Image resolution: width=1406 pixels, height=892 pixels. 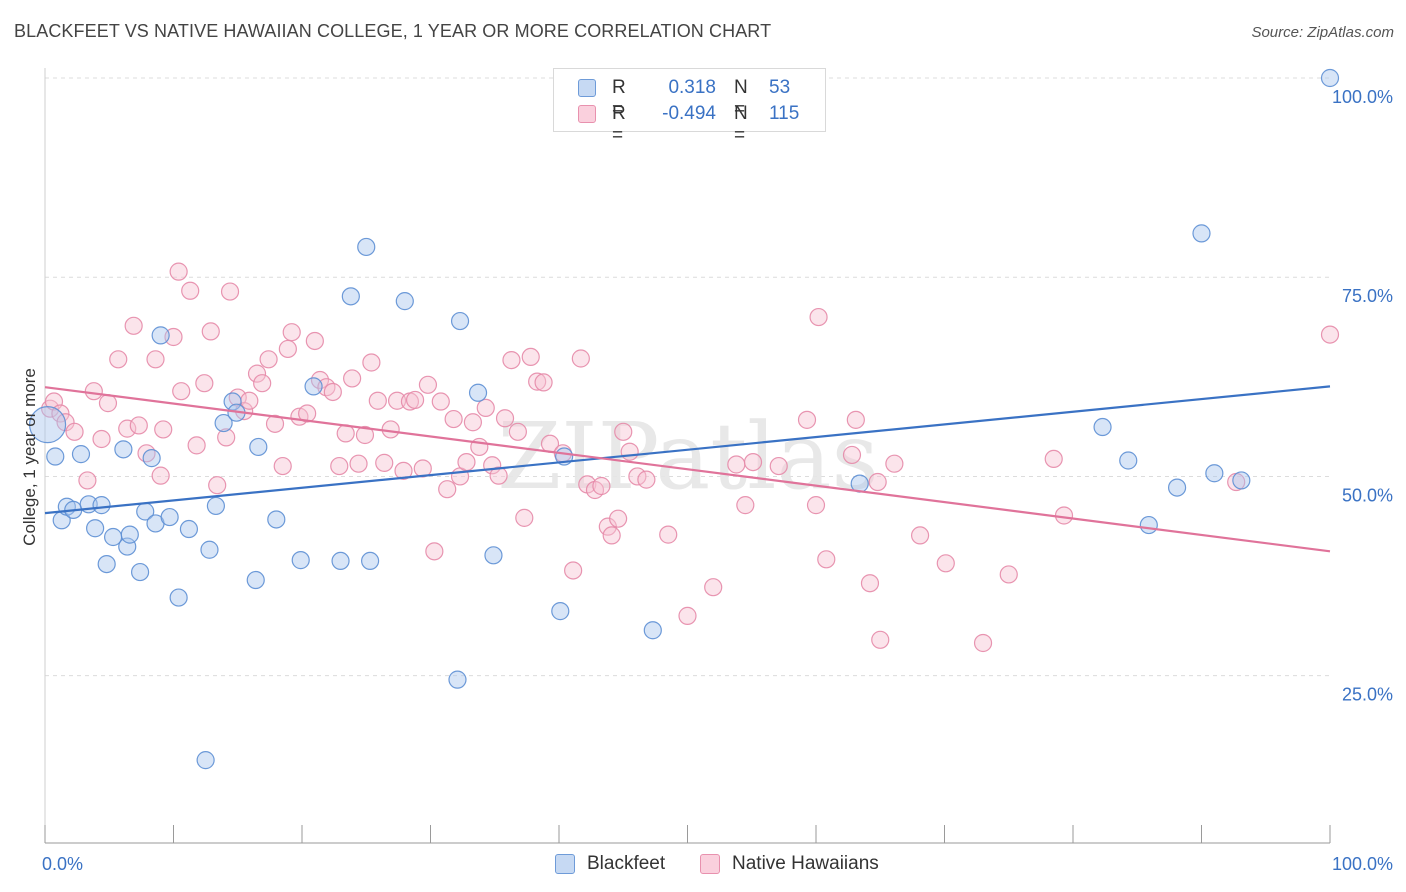 What do you see at coordinates (62, 864) in the screenshot?
I see `x-tick-label: 0.0%` at bounding box center [62, 864].